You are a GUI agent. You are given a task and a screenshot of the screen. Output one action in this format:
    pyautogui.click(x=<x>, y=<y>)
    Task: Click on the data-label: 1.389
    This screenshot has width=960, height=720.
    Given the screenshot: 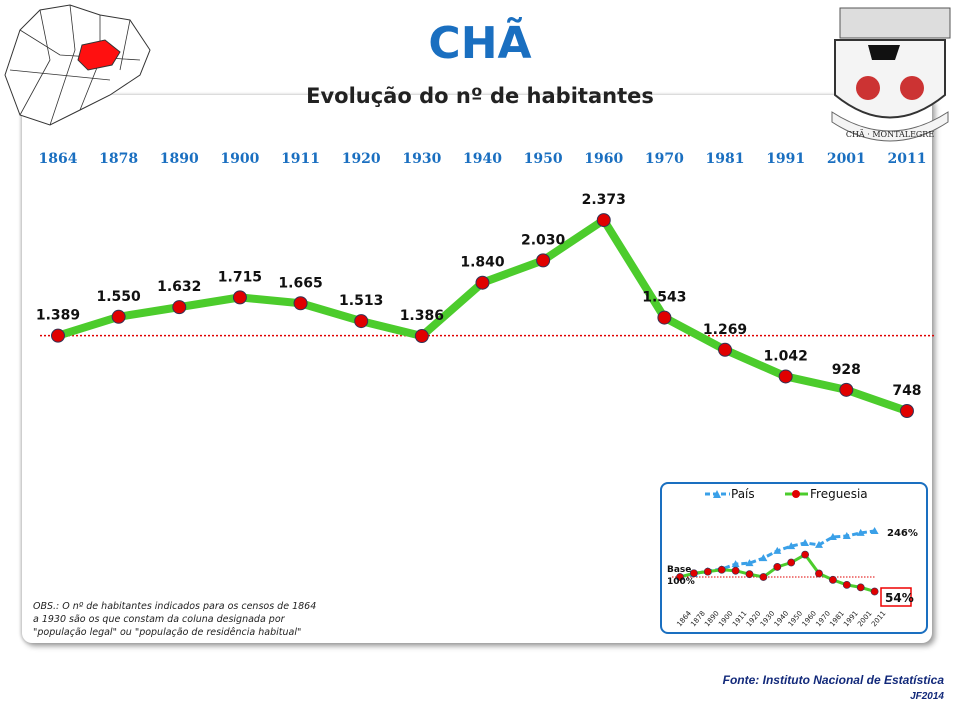 What is the action you would take?
    pyautogui.click(x=58, y=316)
    